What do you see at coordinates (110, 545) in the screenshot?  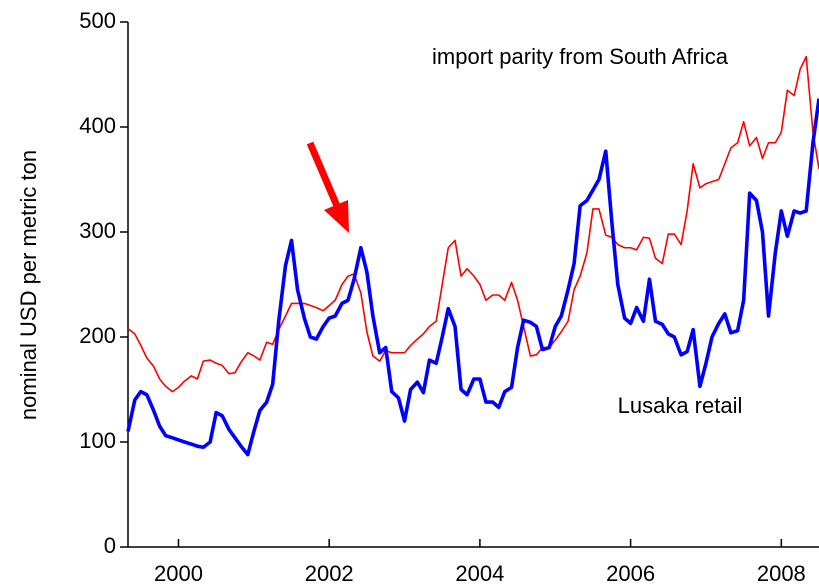 I see `y-tick-label: 0` at bounding box center [110, 545].